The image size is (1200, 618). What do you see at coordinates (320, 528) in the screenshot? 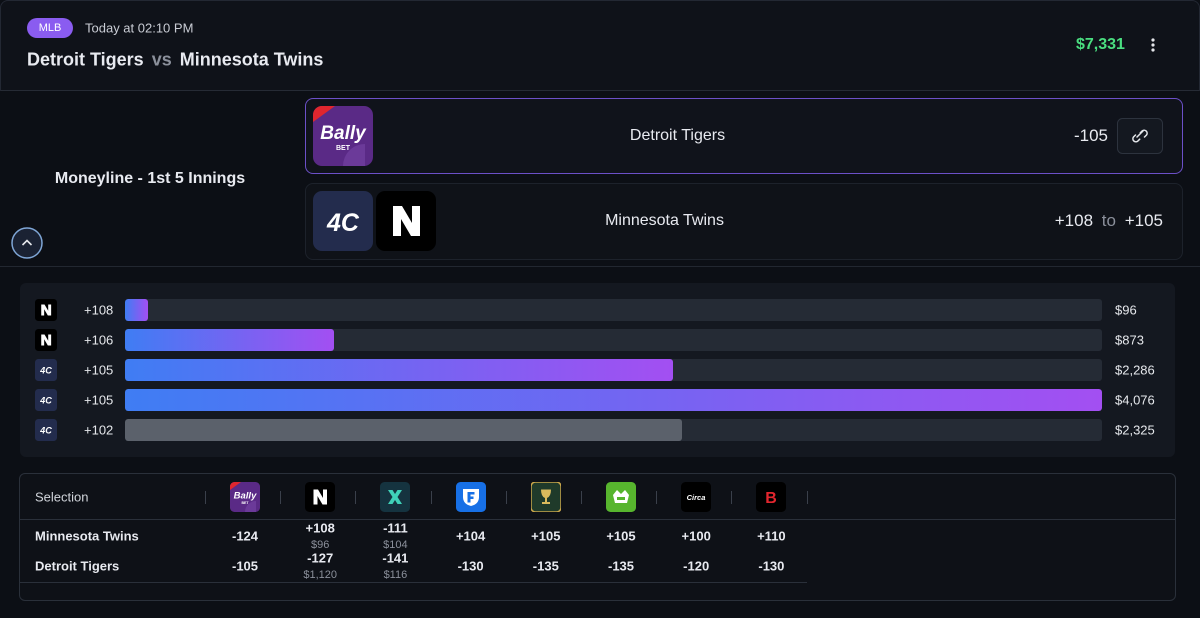
I see `cell-odds: +108` at bounding box center [320, 528].